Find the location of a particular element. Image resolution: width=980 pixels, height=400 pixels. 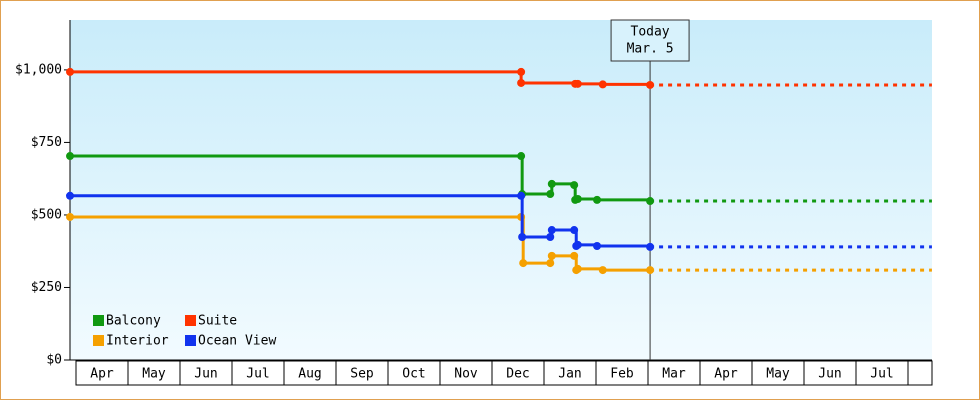

legend-label: Suite is located at coordinates (217, 321).